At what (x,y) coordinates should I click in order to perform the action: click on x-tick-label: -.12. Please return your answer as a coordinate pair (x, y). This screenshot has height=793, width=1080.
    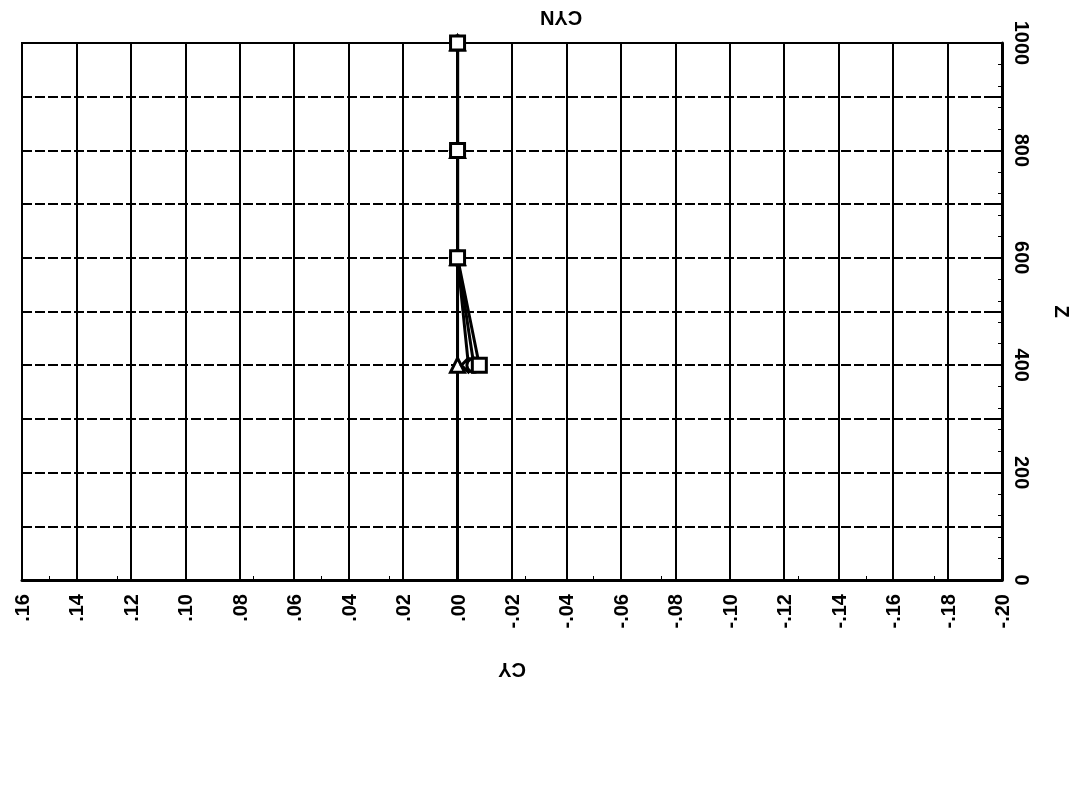
    Looking at the image, I should click on (784, 611).